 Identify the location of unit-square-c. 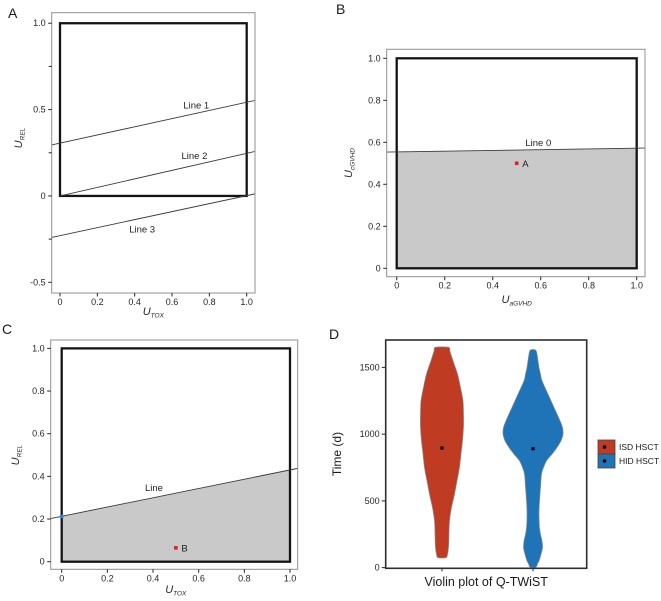
(176, 455).